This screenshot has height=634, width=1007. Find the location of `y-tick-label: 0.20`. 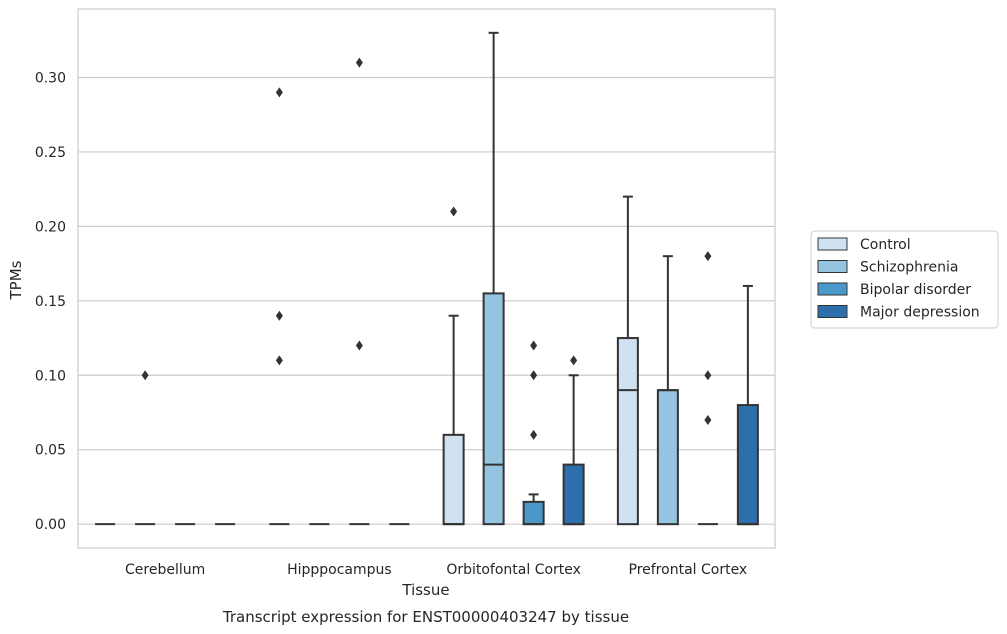

y-tick-label: 0.20 is located at coordinates (50, 227).